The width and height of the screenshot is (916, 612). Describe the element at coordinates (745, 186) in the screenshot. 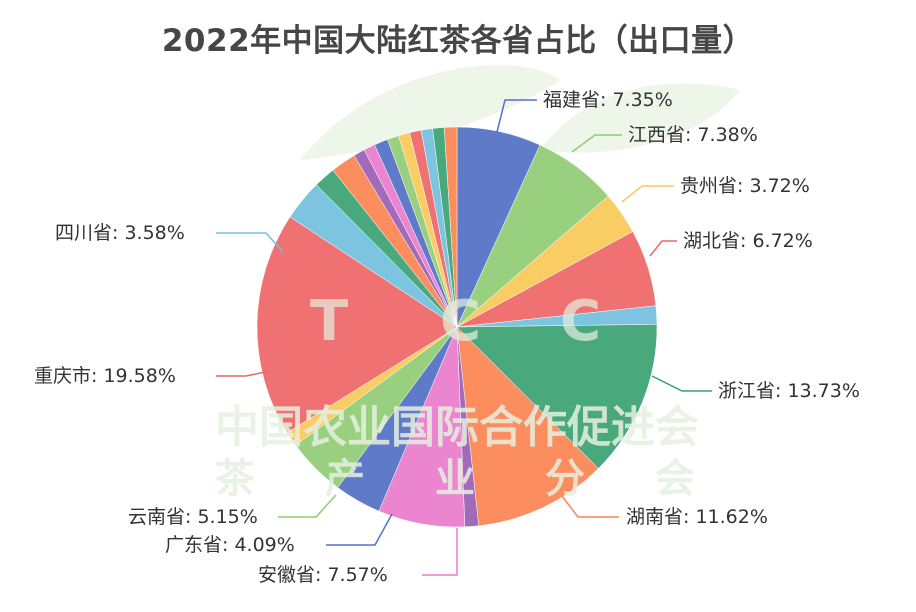

I see `data-label-guizhou: 贵州省: 3.72%` at that location.